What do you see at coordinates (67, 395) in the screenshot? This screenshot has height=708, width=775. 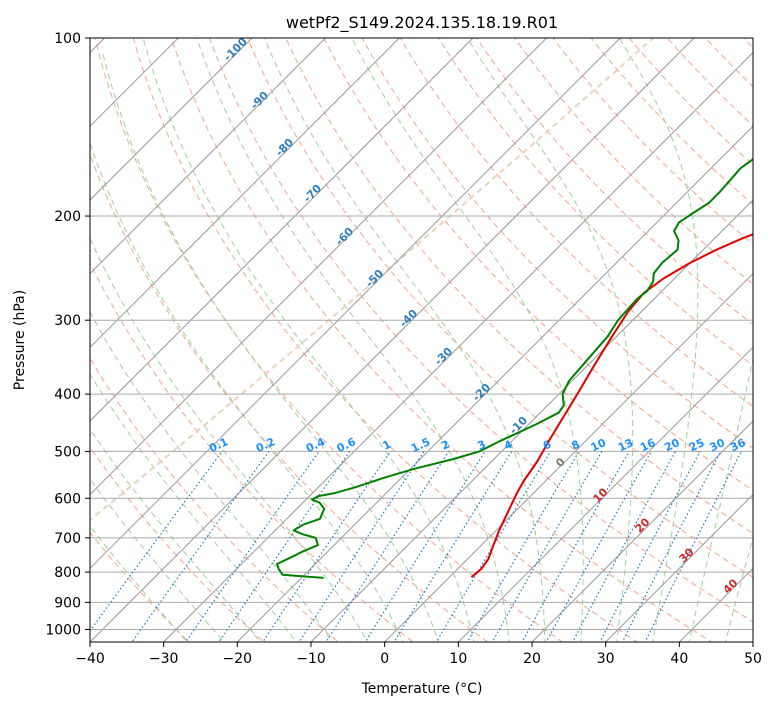 I see `y-tick-label: 400` at bounding box center [67, 395].